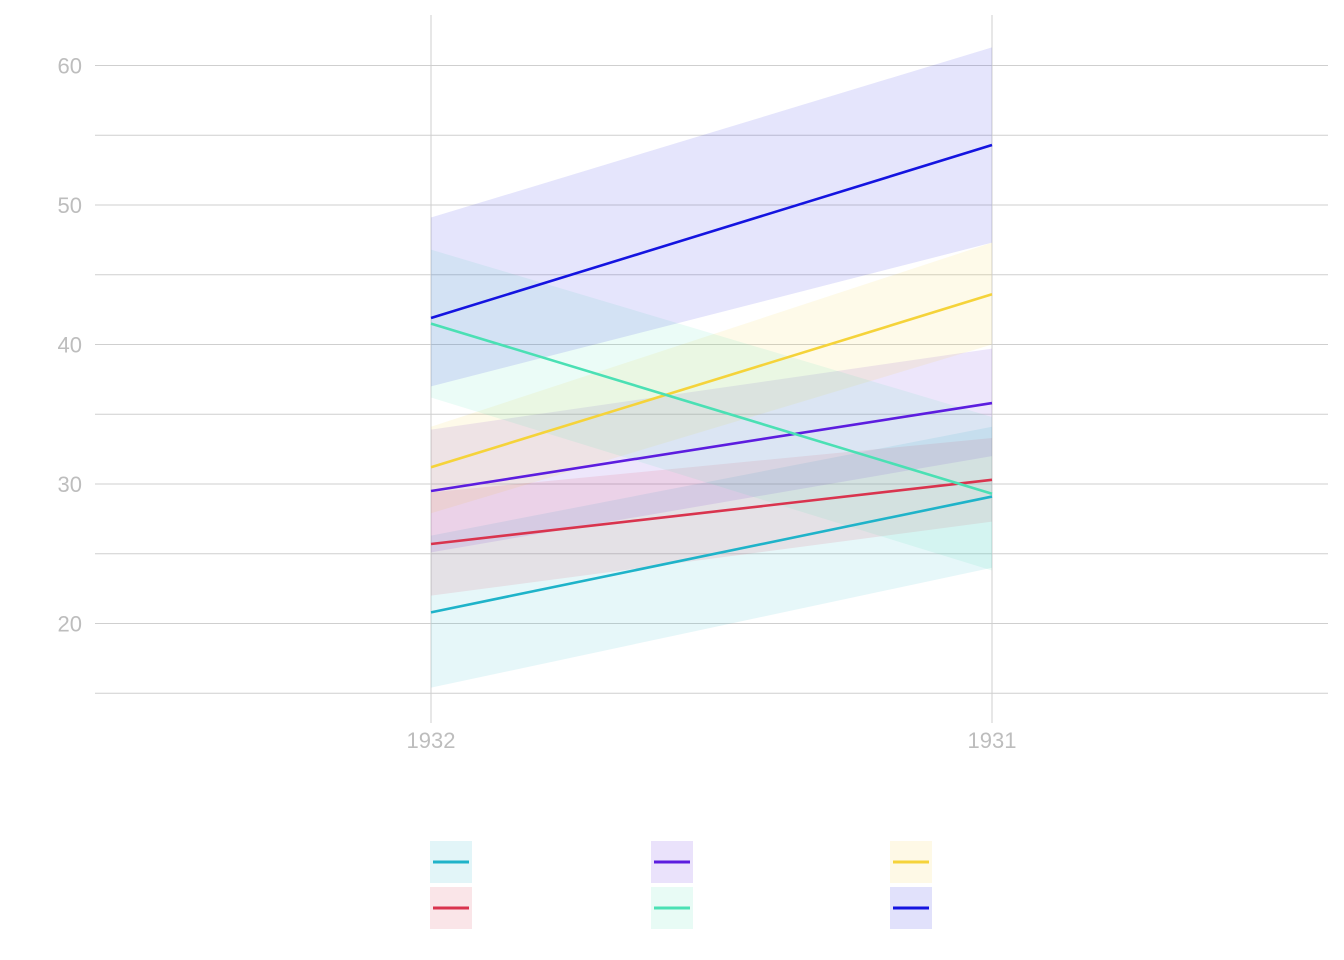 This screenshot has width=1344, height=960. Describe the element at coordinates (70, 484) in the screenshot. I see `y-tick-label: 30` at that location.